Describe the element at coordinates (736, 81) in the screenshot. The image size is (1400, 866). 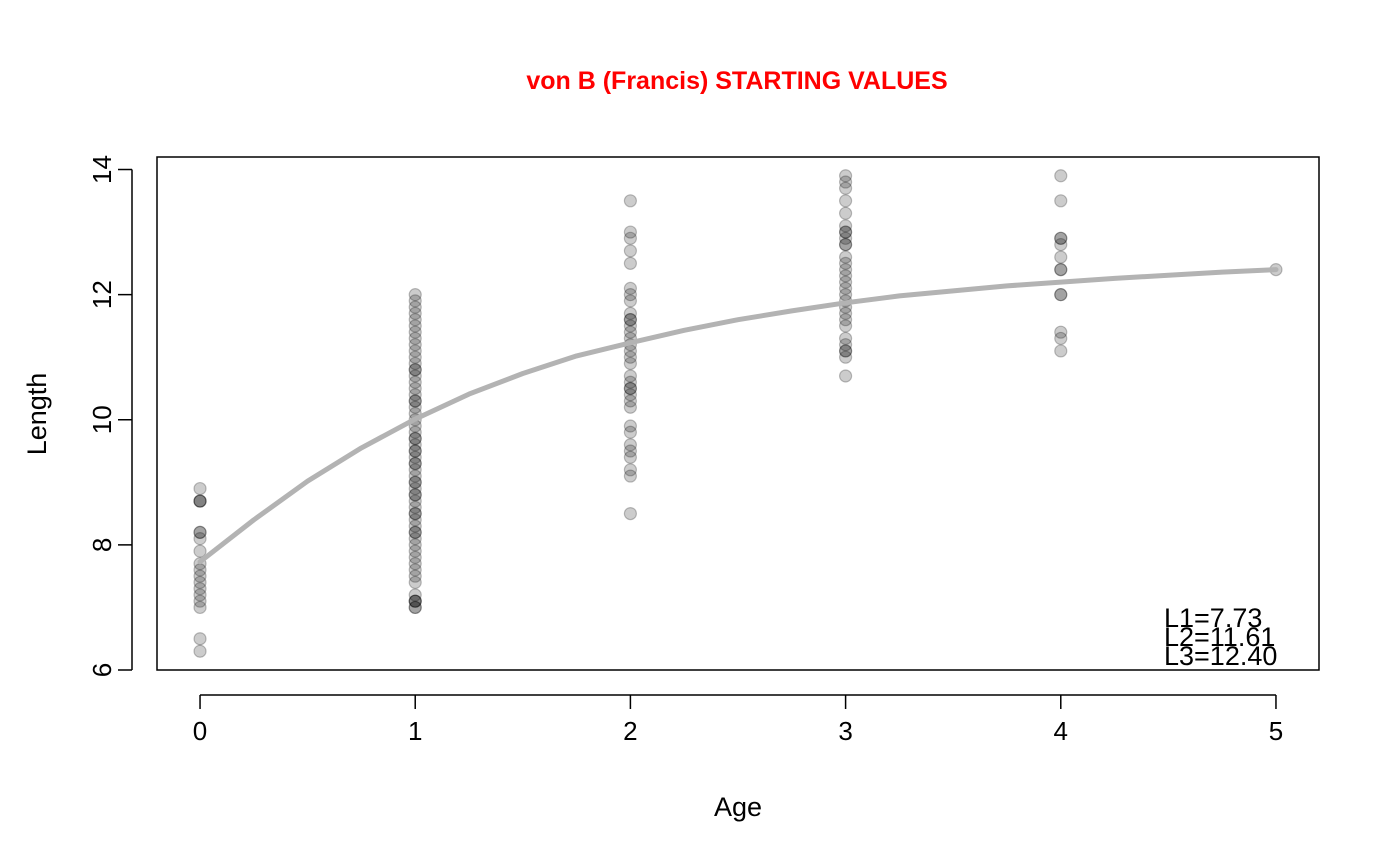
I see `chart-title: von B (Francis) STARTING VALUES` at that location.